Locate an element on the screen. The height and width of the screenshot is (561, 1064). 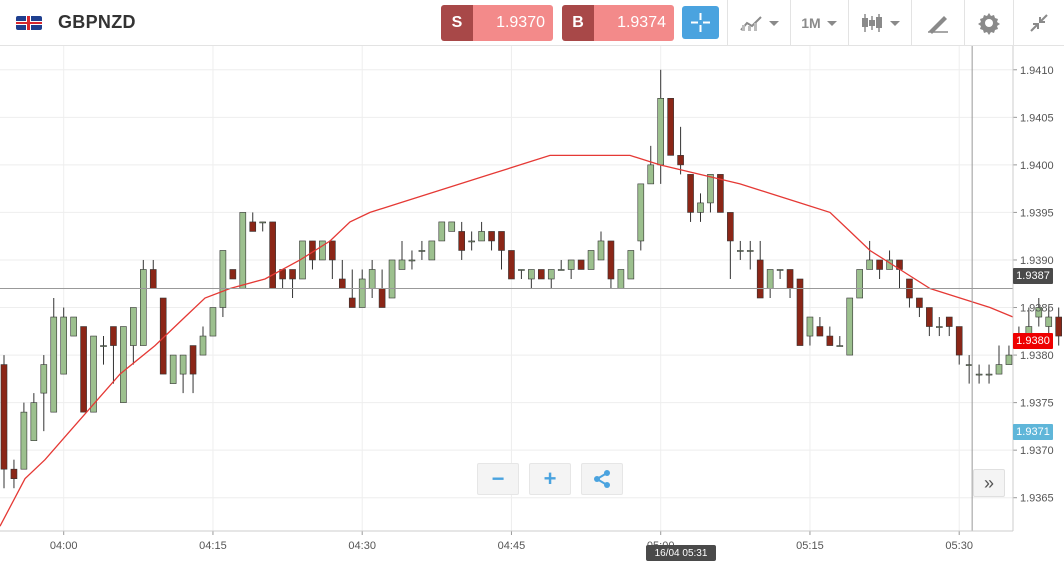
uk-flag-icon is located at coordinates (29, 23).